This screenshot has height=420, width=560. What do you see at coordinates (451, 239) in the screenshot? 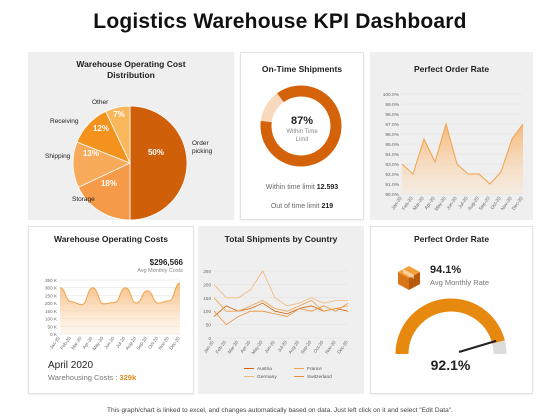
I see `perfect-order-gauge-title: Perfect Order Rate` at bounding box center [451, 239].